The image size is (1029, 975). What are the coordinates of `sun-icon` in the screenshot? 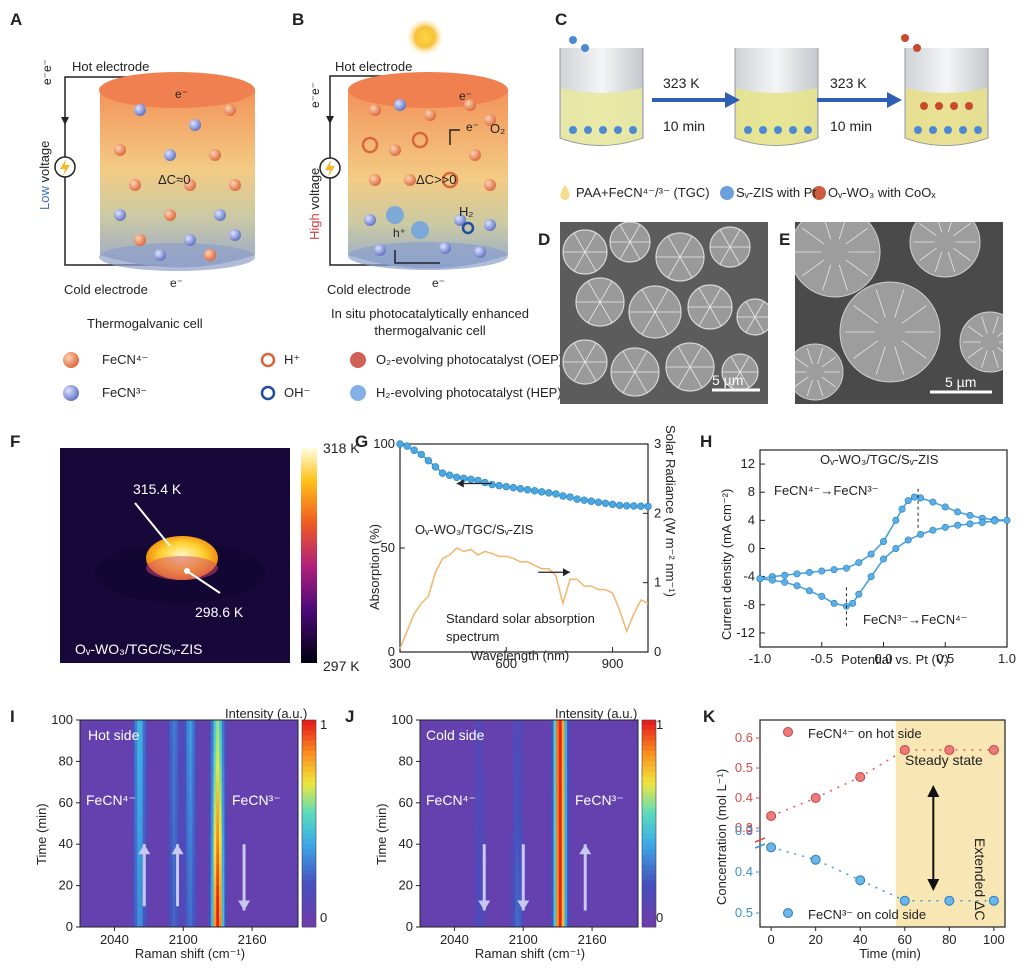 It's located at (425, 38).